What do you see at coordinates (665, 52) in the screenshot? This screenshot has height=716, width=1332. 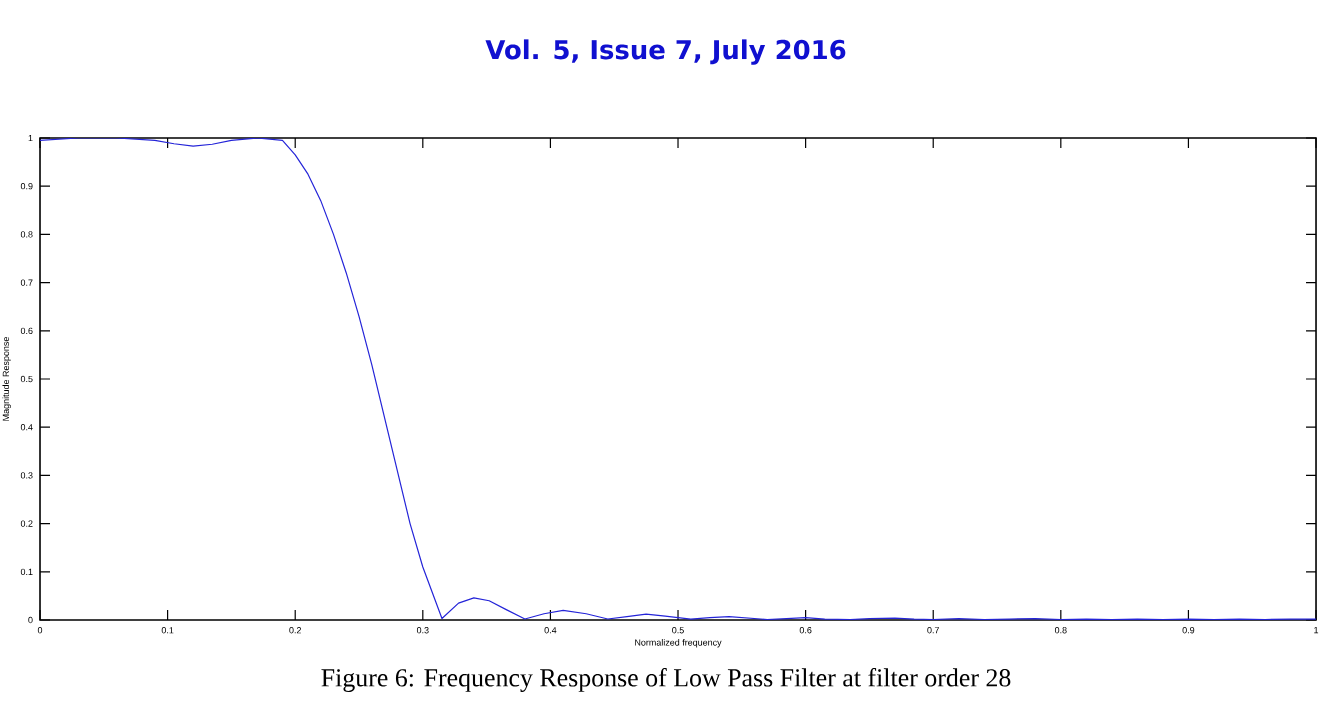 I see `text: Vol. 5, Issue 7, July 2016` at bounding box center [665, 52].